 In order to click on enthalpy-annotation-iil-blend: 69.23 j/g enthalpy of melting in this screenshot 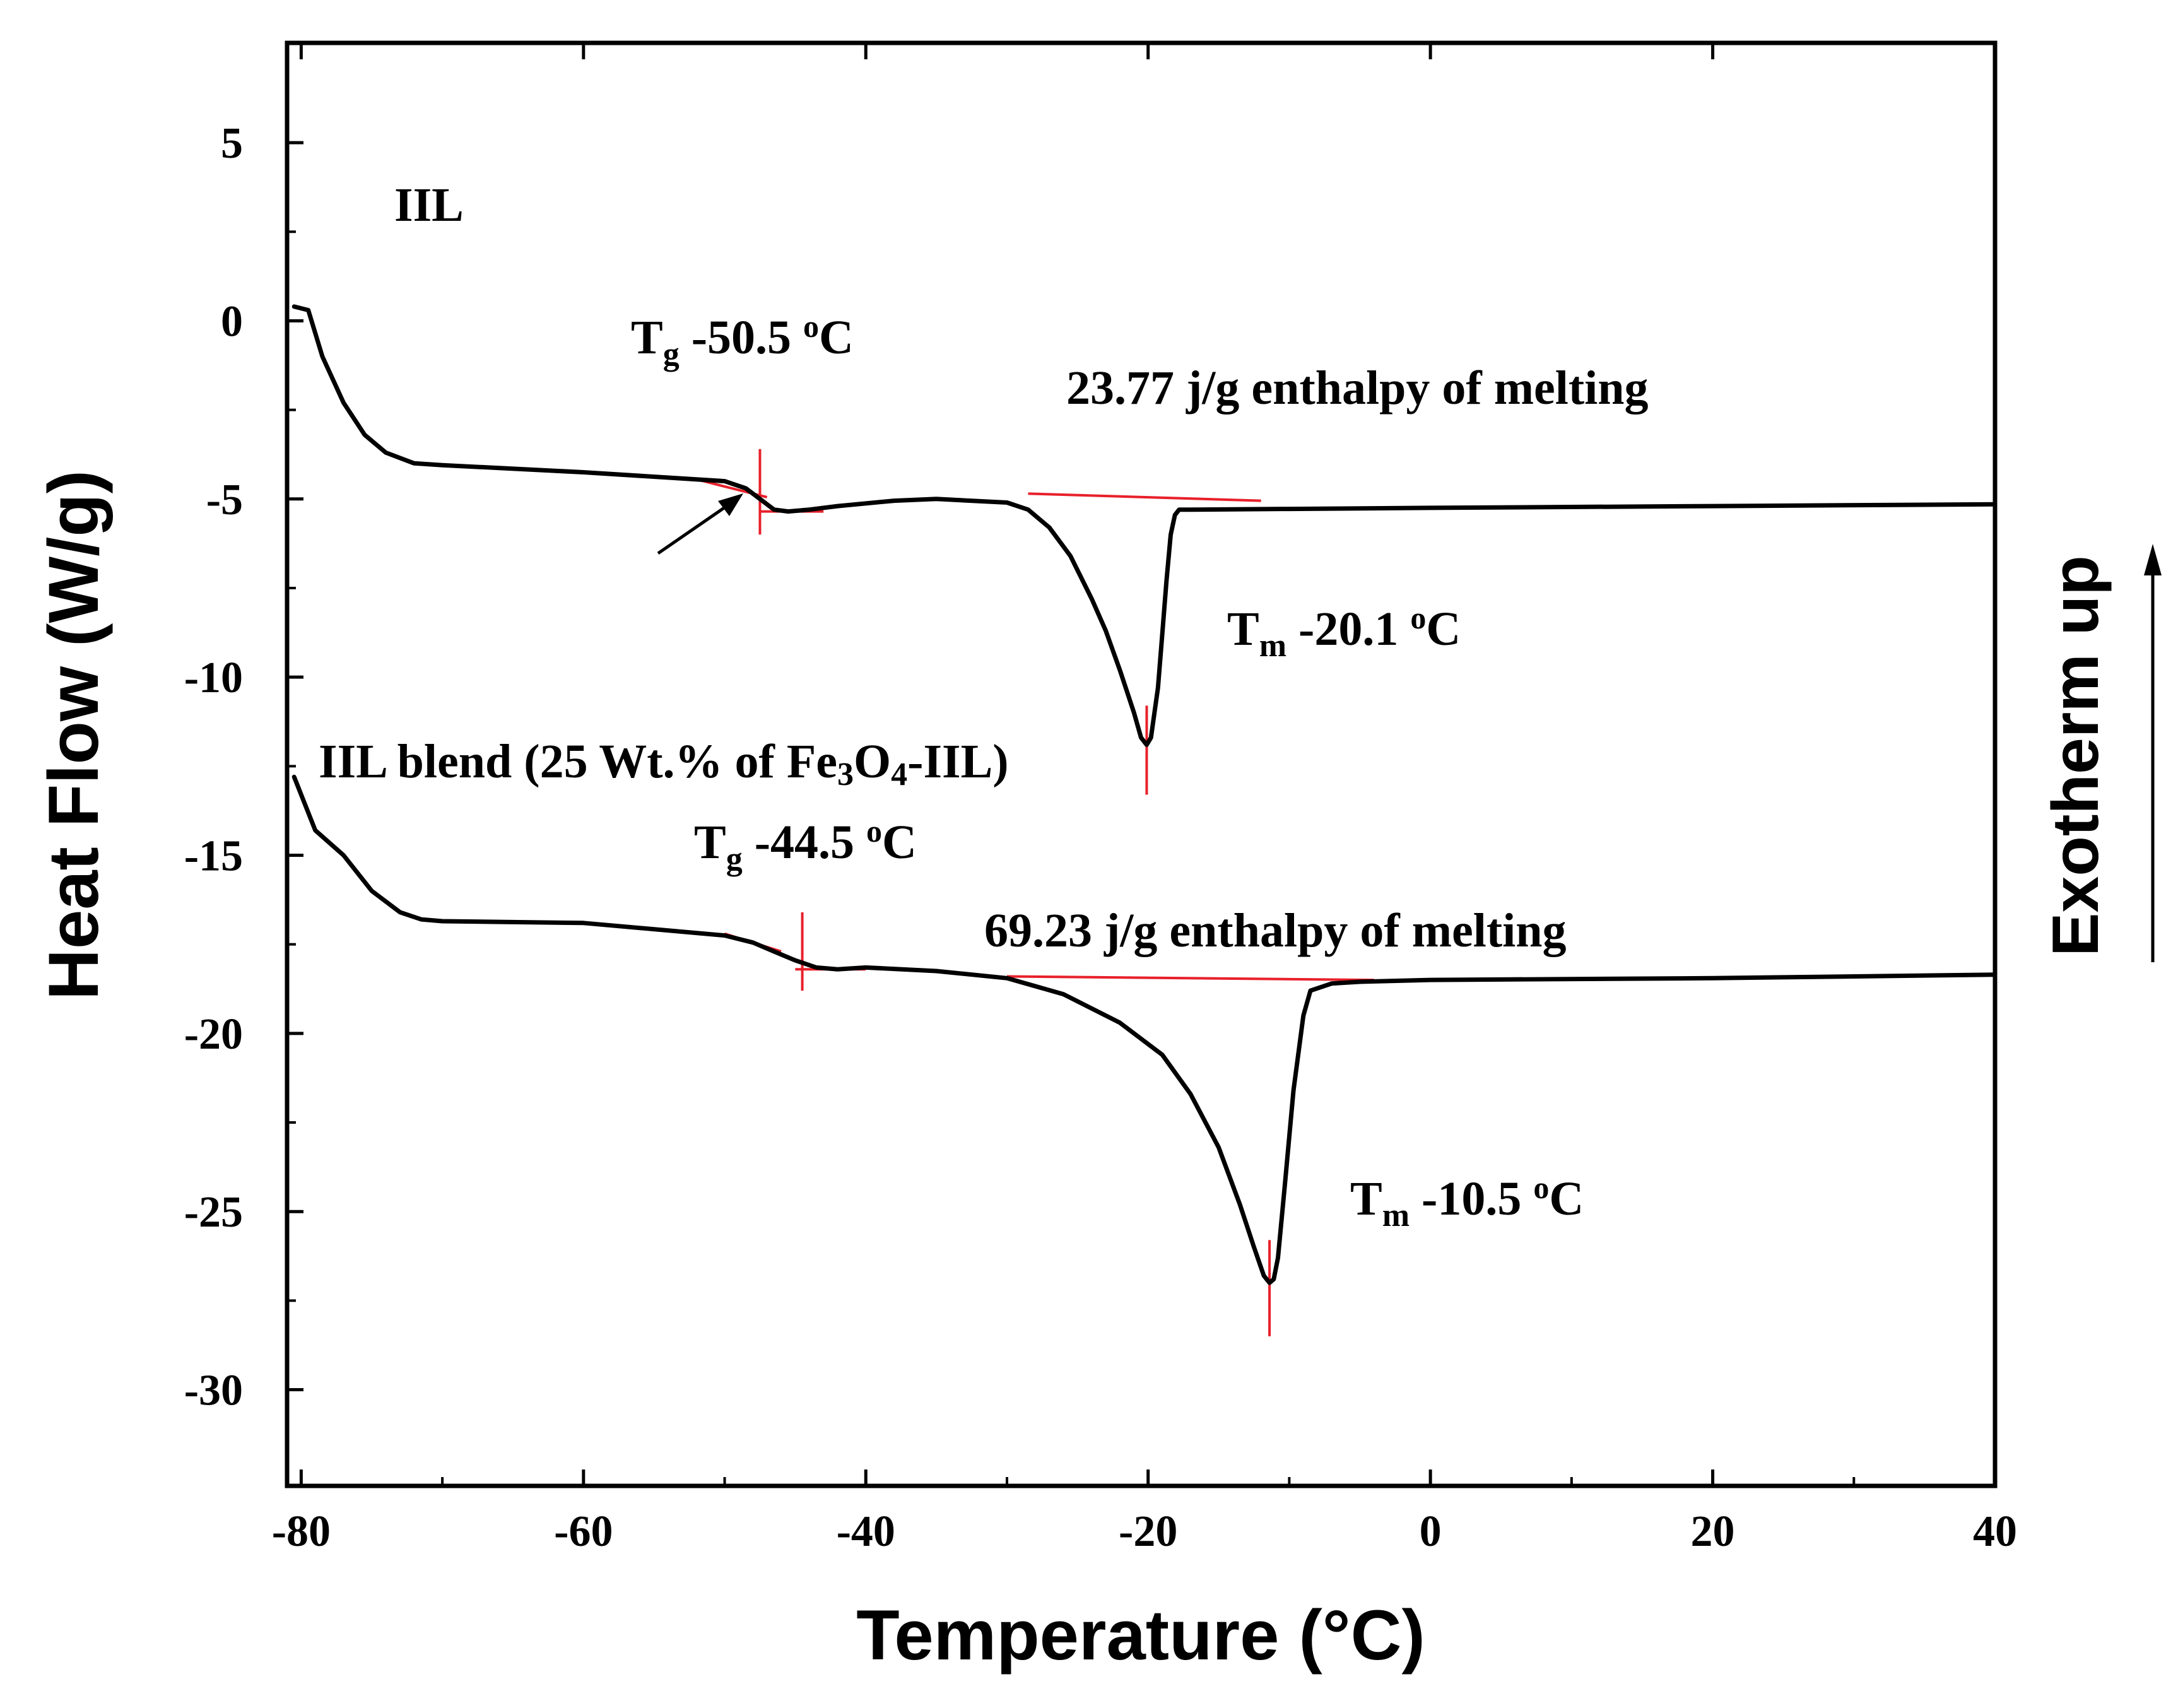, I will do `click(1275, 930)`.